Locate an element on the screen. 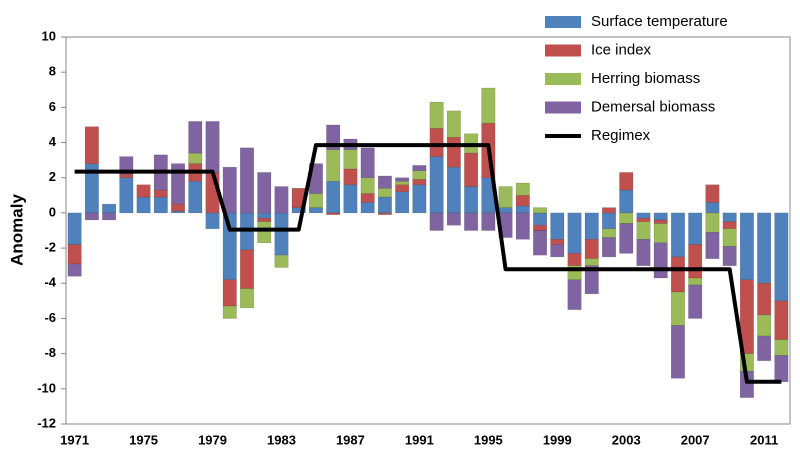 This screenshot has height=461, width=800. y-tick-label: -2 is located at coordinates (50, 247).